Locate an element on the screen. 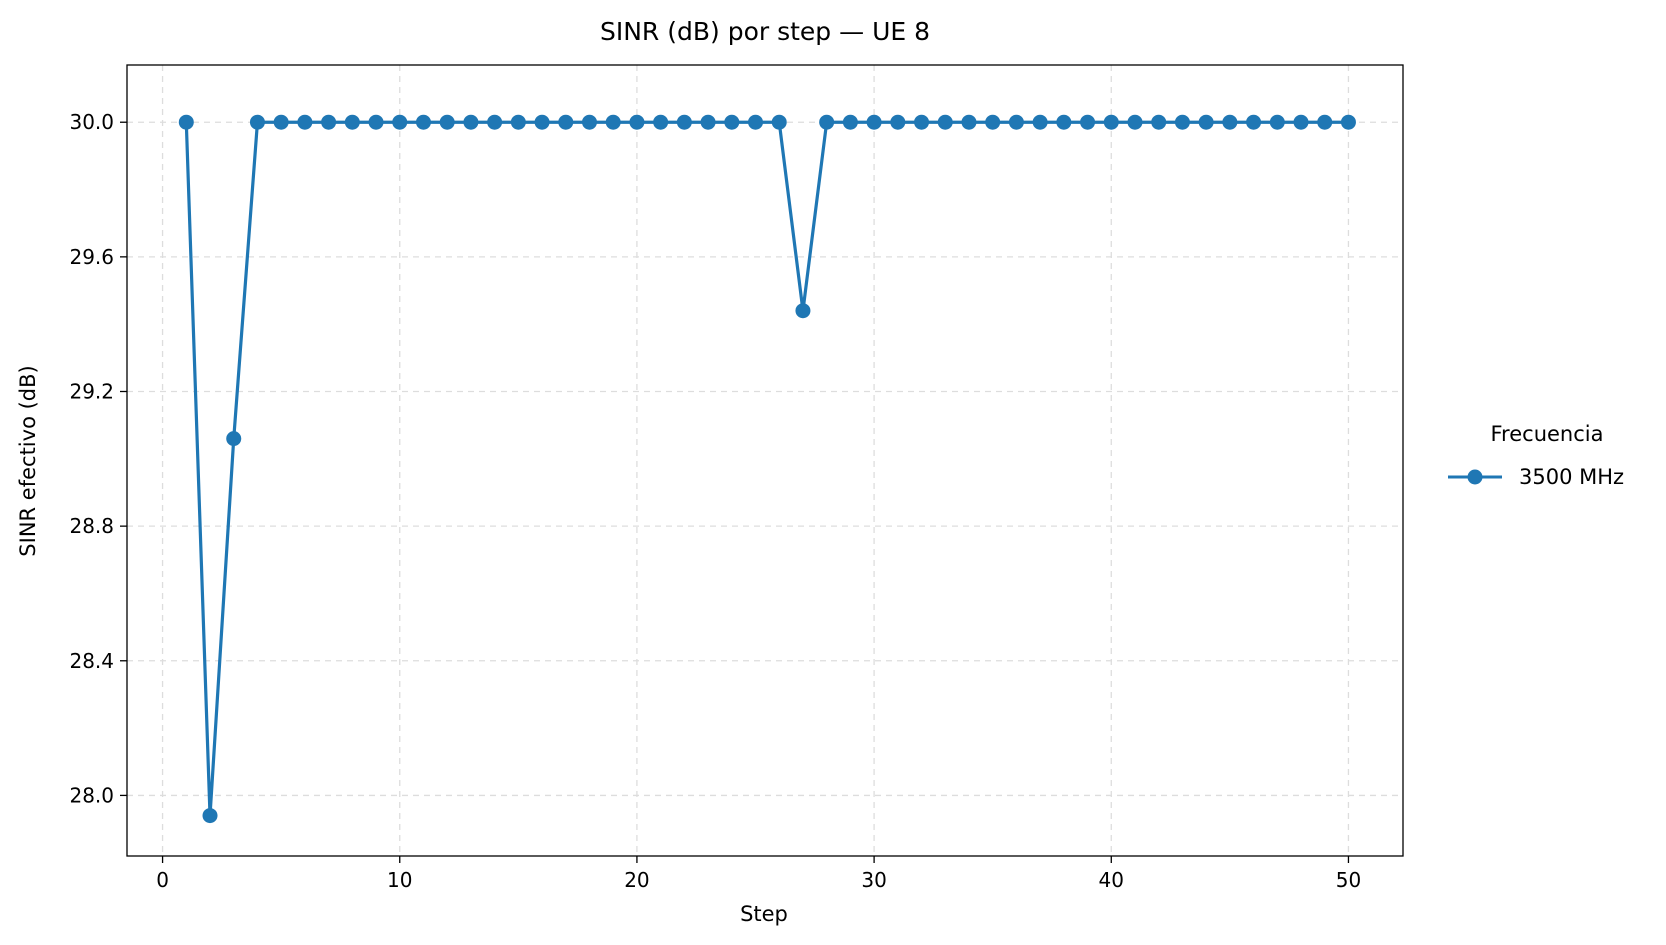 This screenshot has height=945, width=1666. legend-entry-label: 3500 MHz is located at coordinates (1571, 477).